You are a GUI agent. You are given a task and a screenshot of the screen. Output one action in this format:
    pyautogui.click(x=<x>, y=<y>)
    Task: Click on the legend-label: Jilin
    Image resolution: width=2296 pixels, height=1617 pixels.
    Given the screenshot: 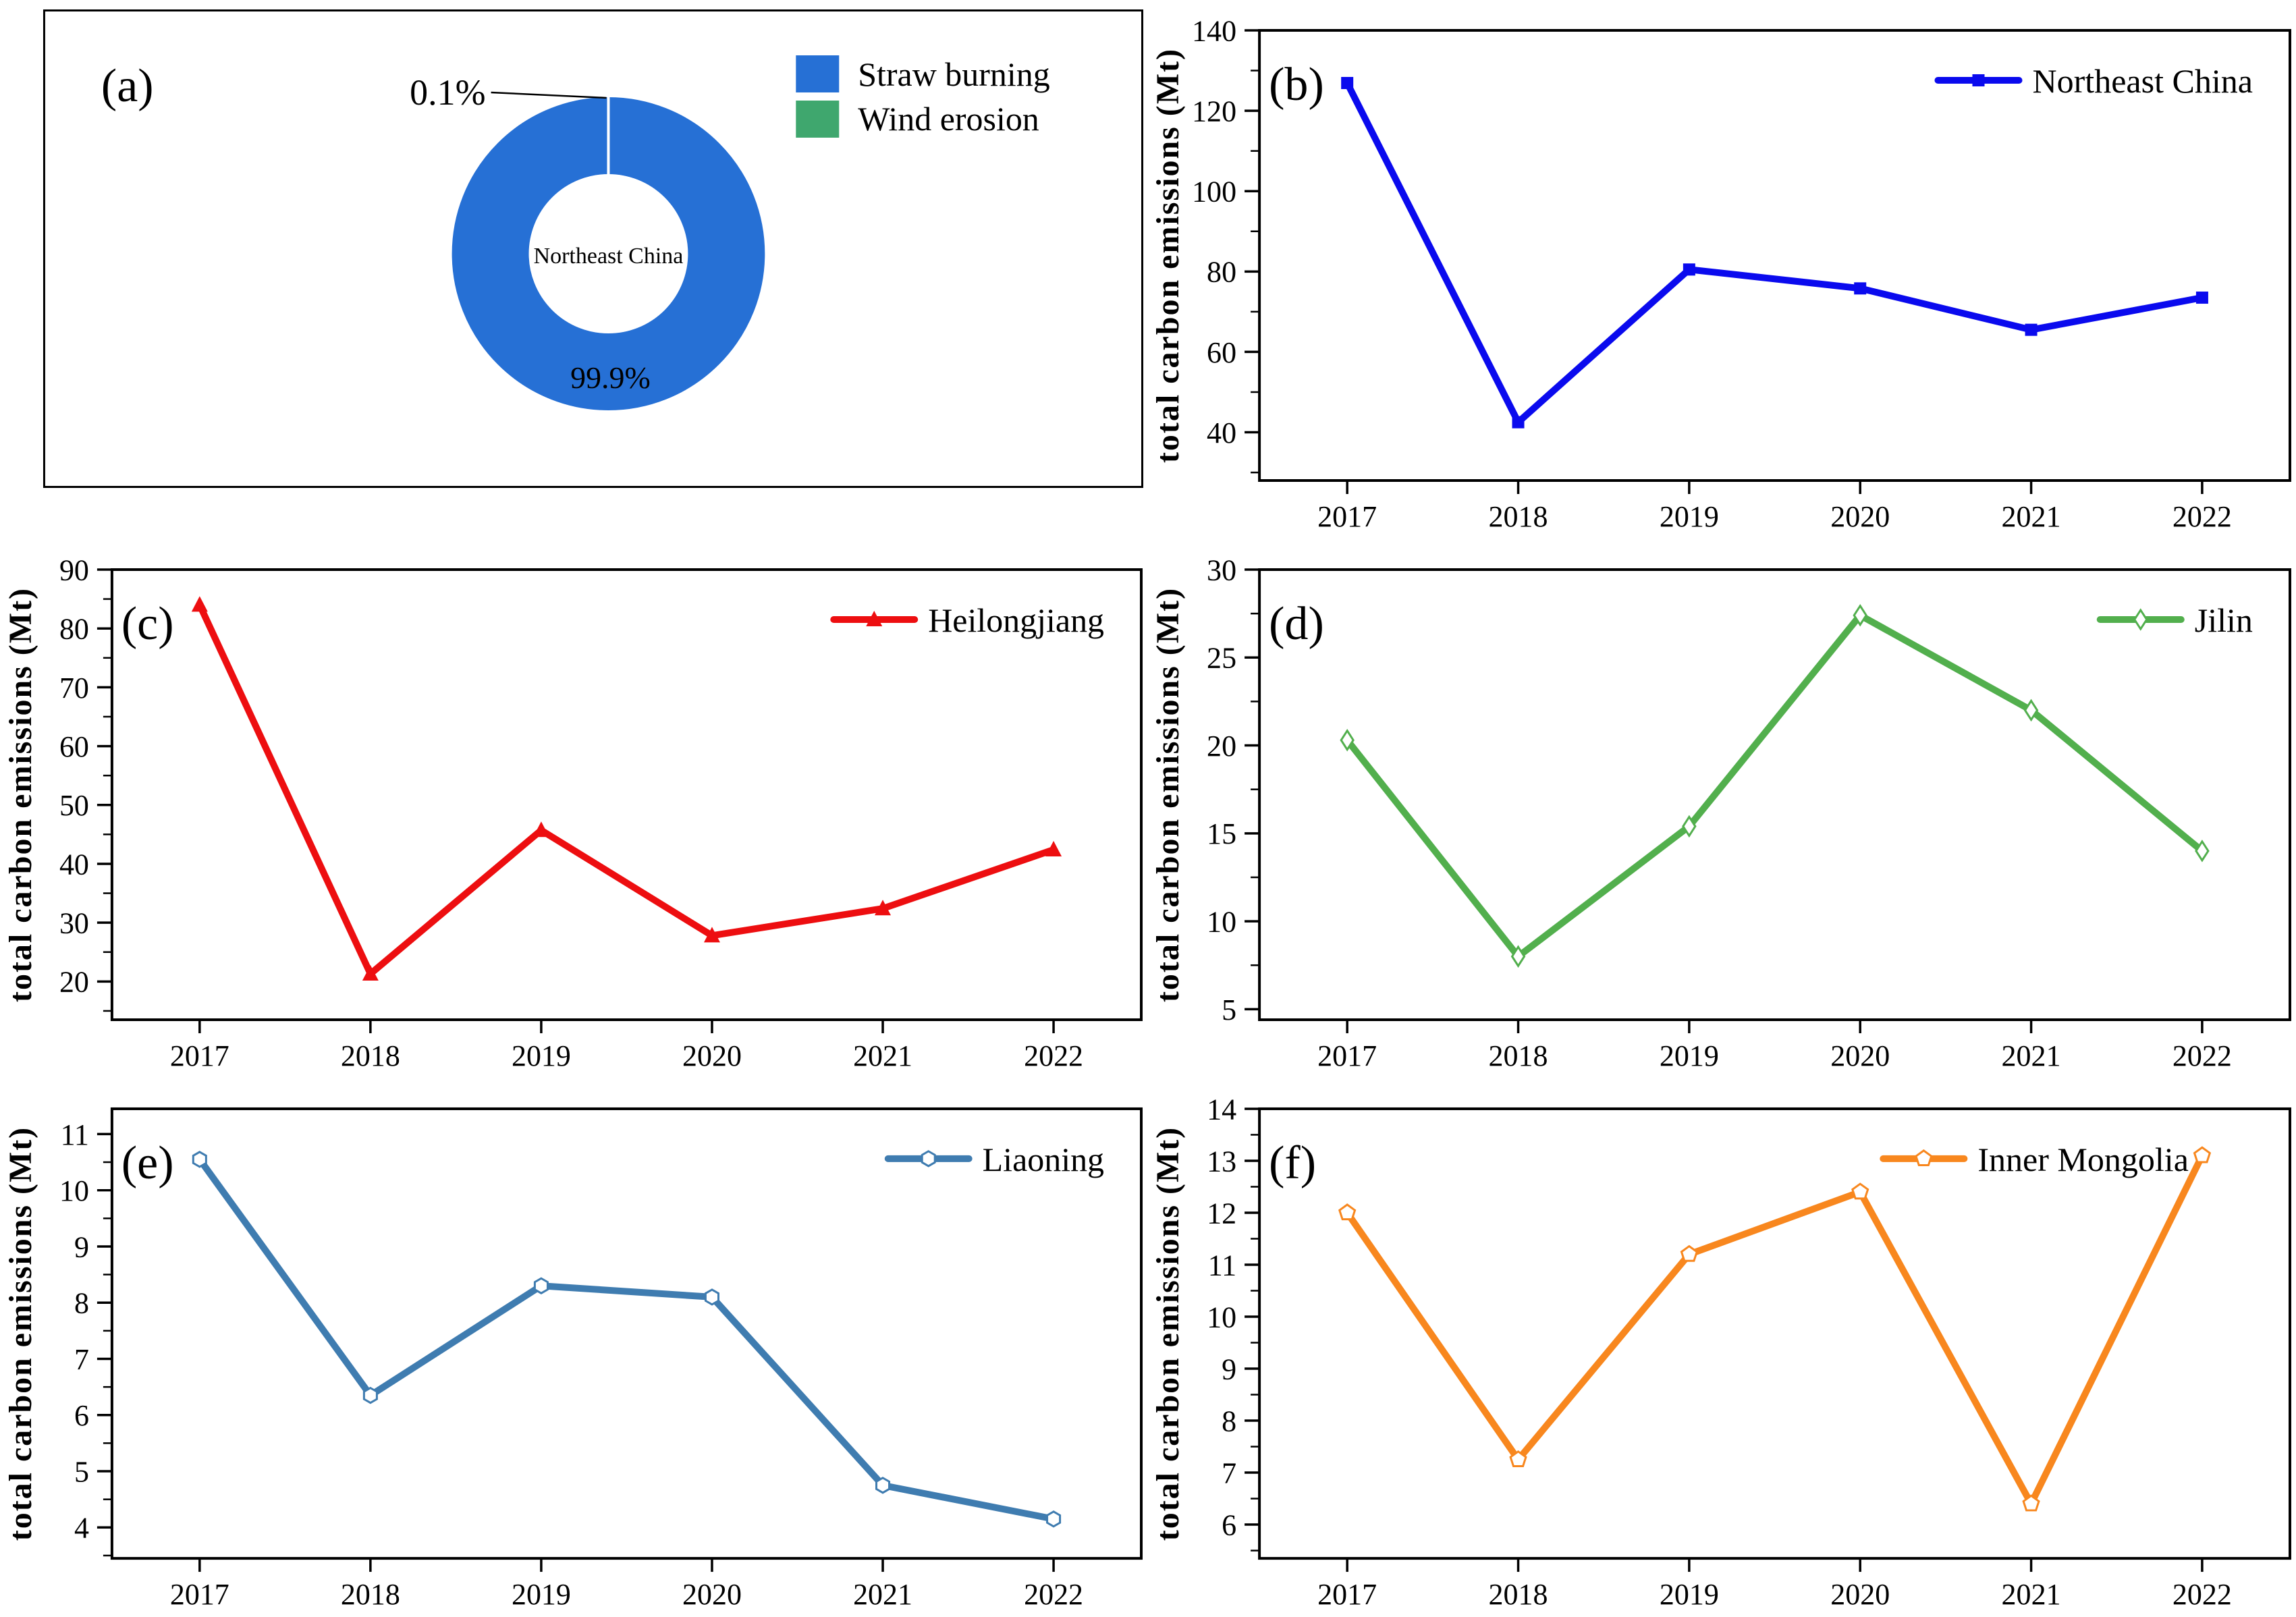 What is the action you would take?
    pyautogui.click(x=2224, y=620)
    